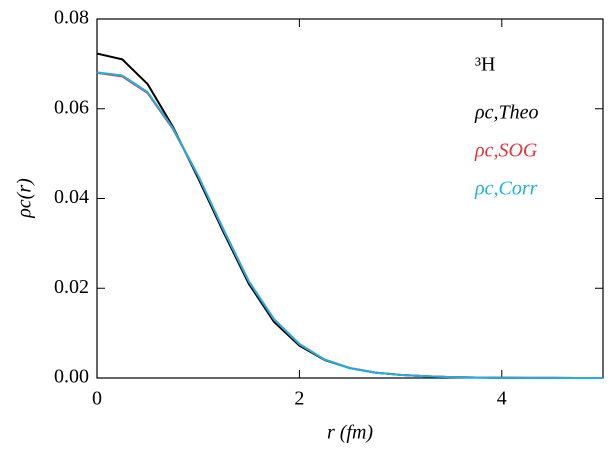  What do you see at coordinates (71, 107) in the screenshot?
I see `y-tick-label: 0.06` at bounding box center [71, 107].